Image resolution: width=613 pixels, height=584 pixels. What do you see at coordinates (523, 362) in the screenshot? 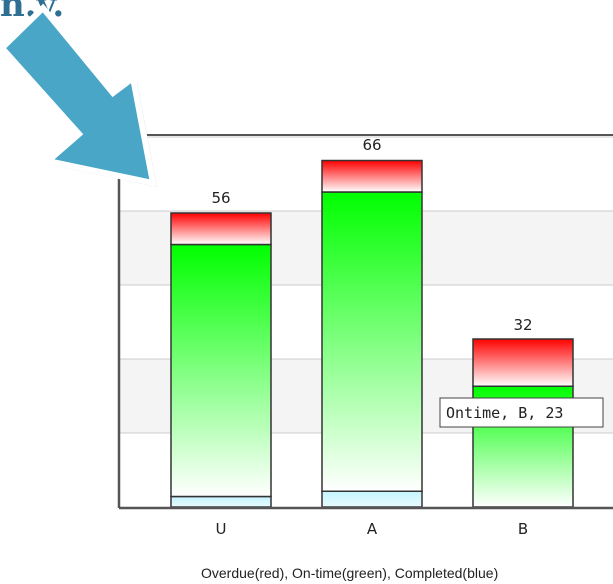
I see `bar-overdue-b` at bounding box center [523, 362].